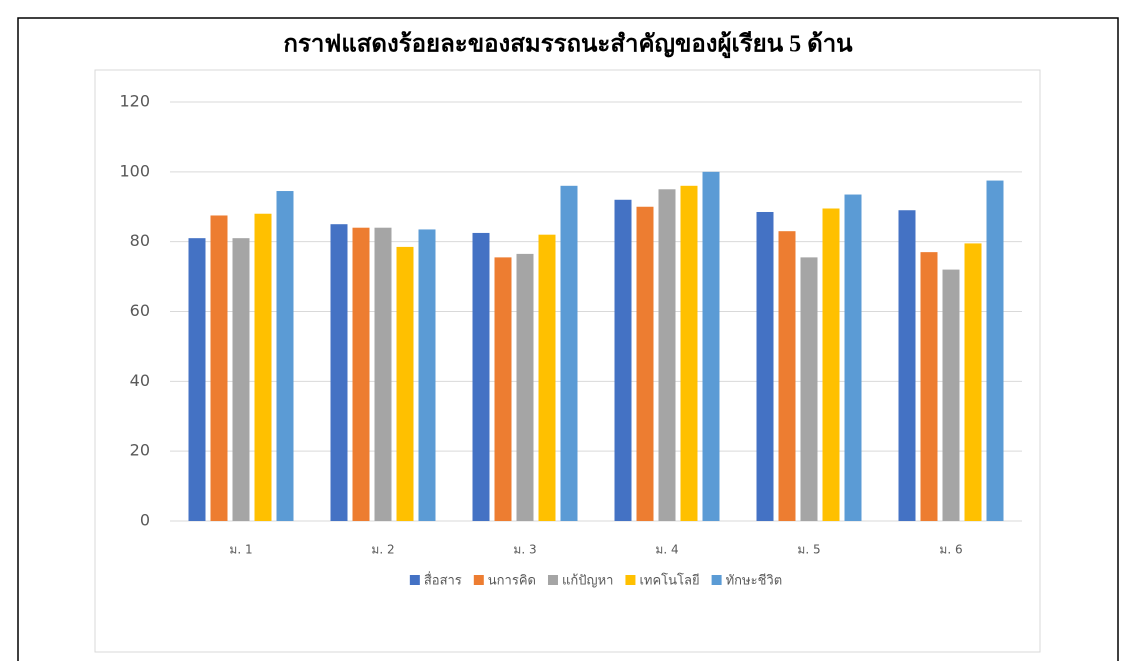  What do you see at coordinates (512, 581) in the screenshot?
I see `legend-label: นการคิด` at bounding box center [512, 581].